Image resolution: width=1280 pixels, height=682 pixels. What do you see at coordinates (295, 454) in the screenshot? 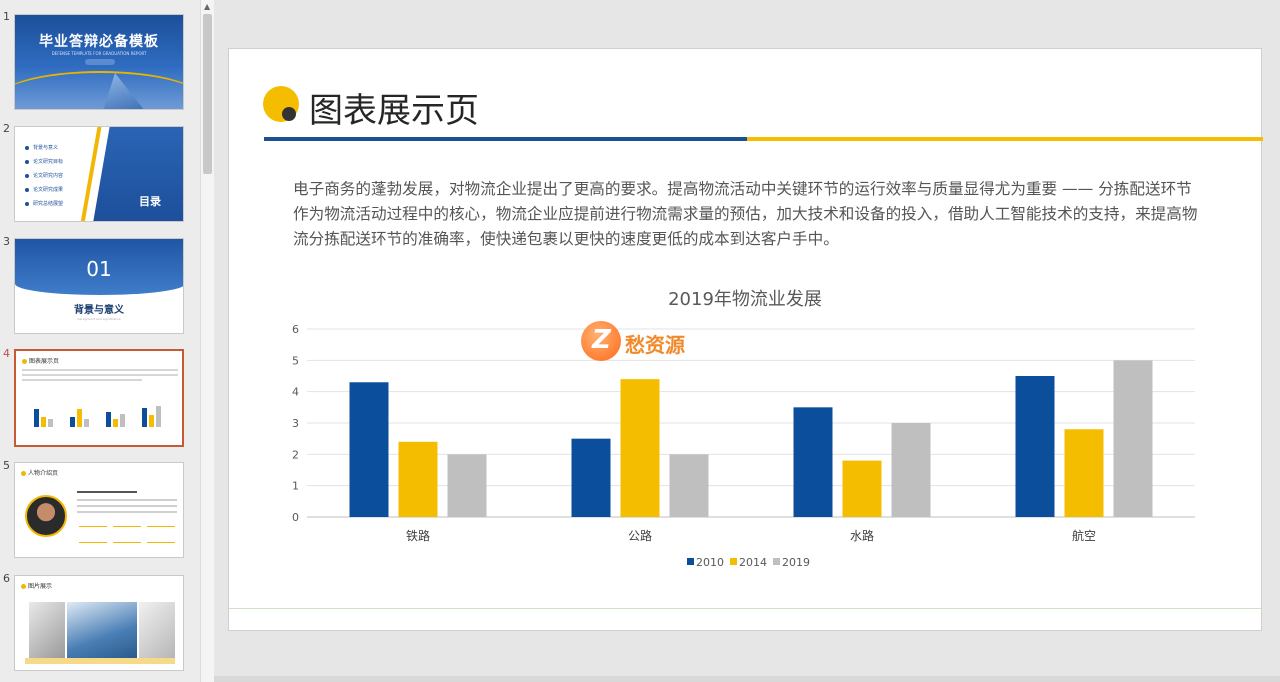
I see `y-tick-label: 2` at bounding box center [295, 454].